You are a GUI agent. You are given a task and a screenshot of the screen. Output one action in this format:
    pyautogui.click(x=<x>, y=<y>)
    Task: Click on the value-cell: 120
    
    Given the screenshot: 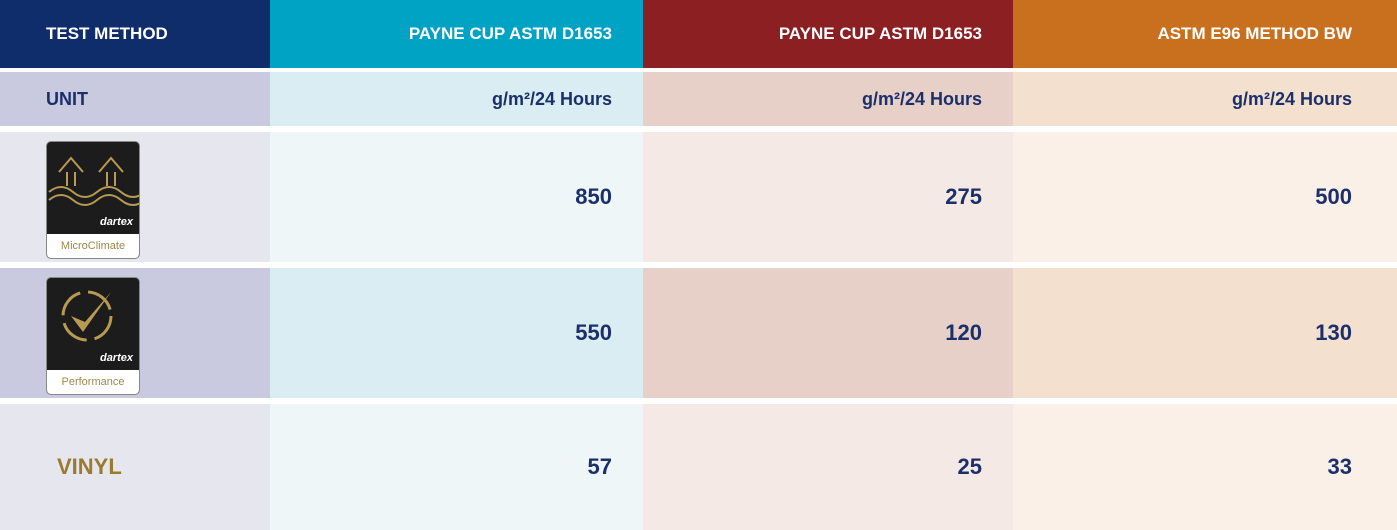 What is the action you would take?
    pyautogui.click(x=828, y=333)
    